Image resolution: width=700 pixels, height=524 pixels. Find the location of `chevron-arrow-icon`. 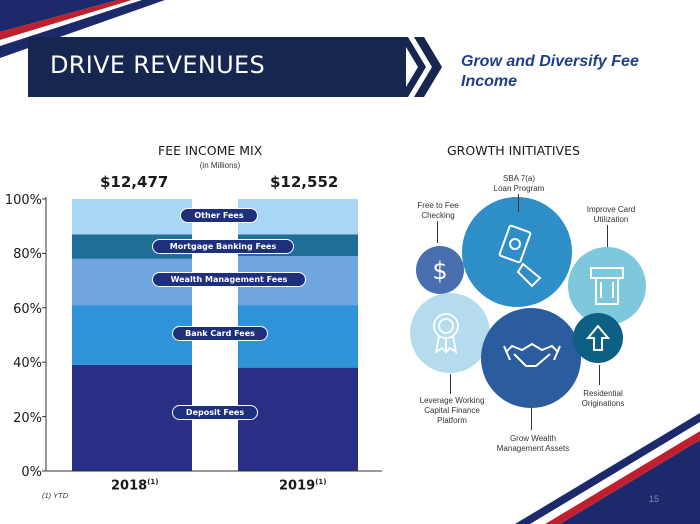

chevron-arrow-icon is located at coordinates (421, 67).